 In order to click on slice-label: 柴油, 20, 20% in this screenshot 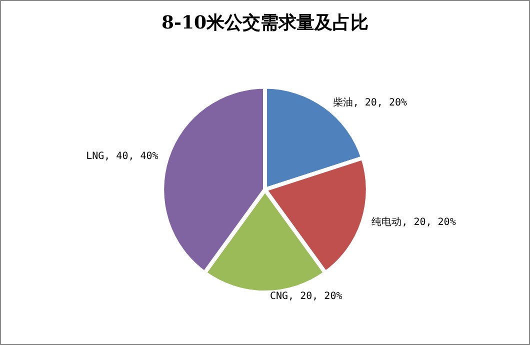, I will do `click(370, 102)`.